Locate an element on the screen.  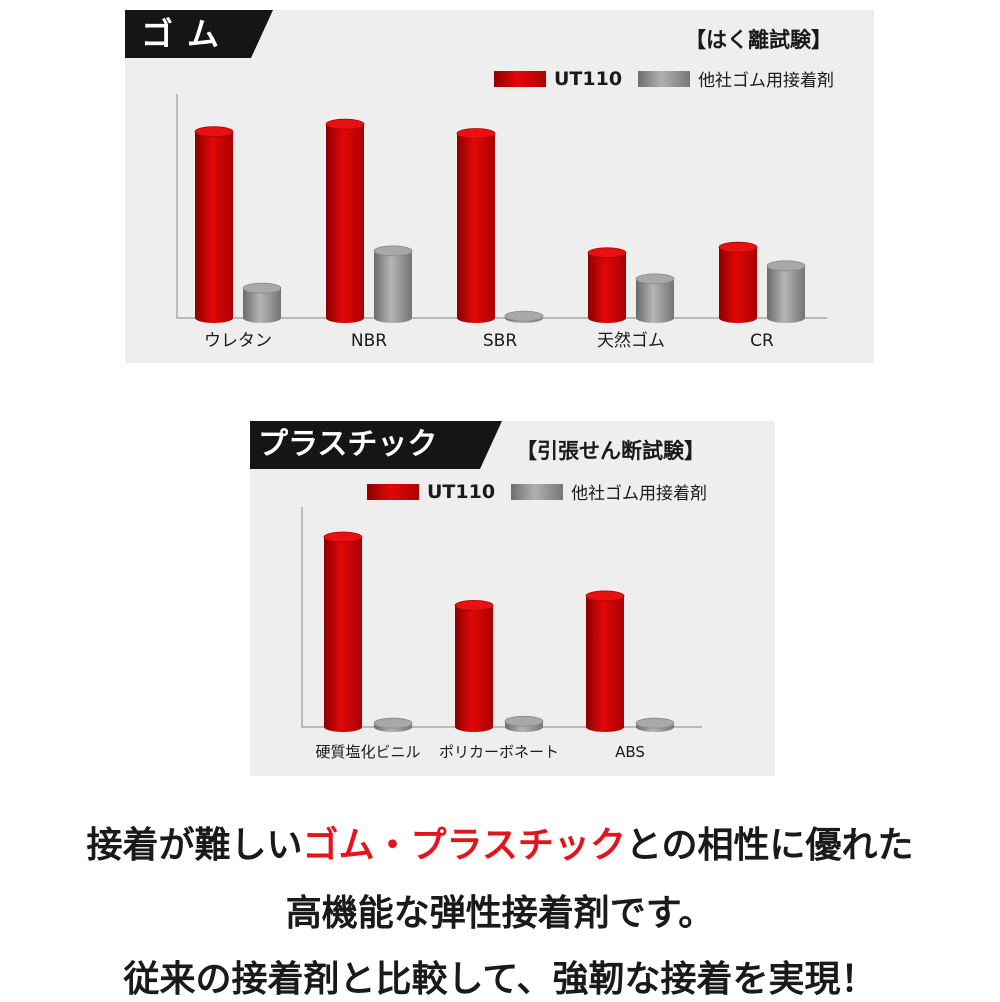
plastic-bar-chart: 硬質塩化ビニル ポリカーボネート ABS is located at coordinates (501, 634).